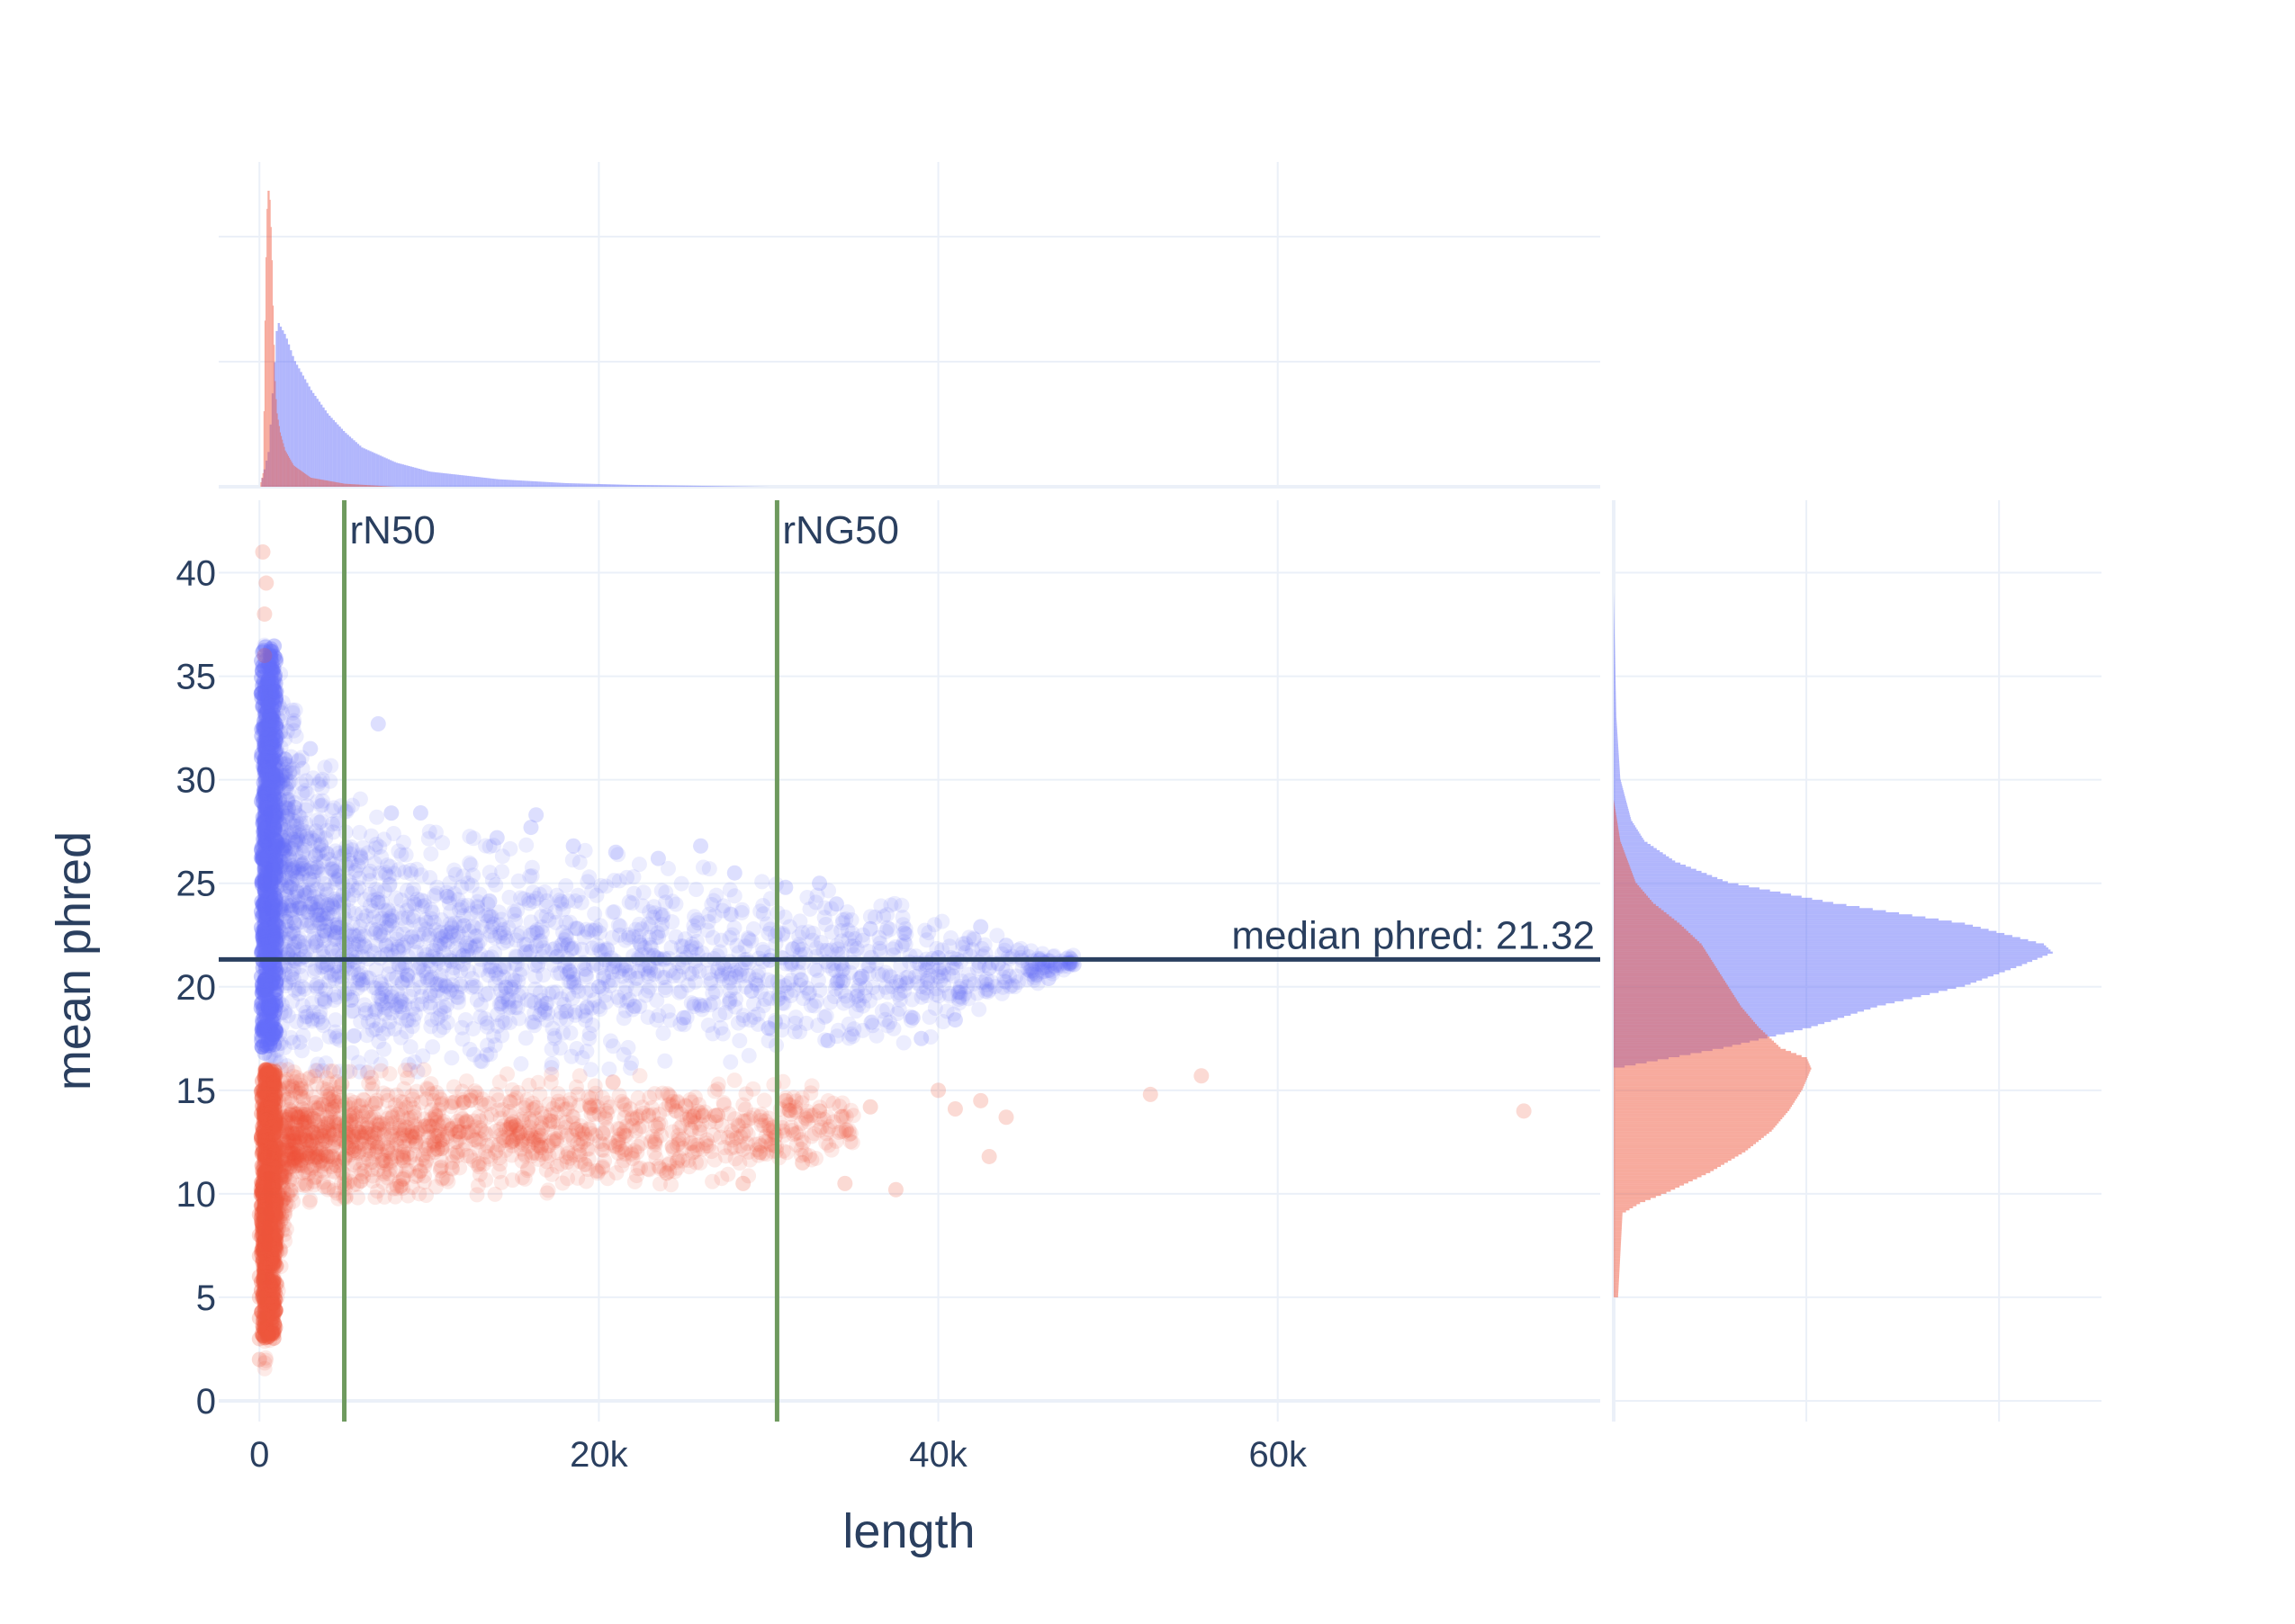 Image resolution: width=2295 pixels, height=1624 pixels. What do you see at coordinates (764, 1100) in the screenshot?
I see `fail-point` at bounding box center [764, 1100].